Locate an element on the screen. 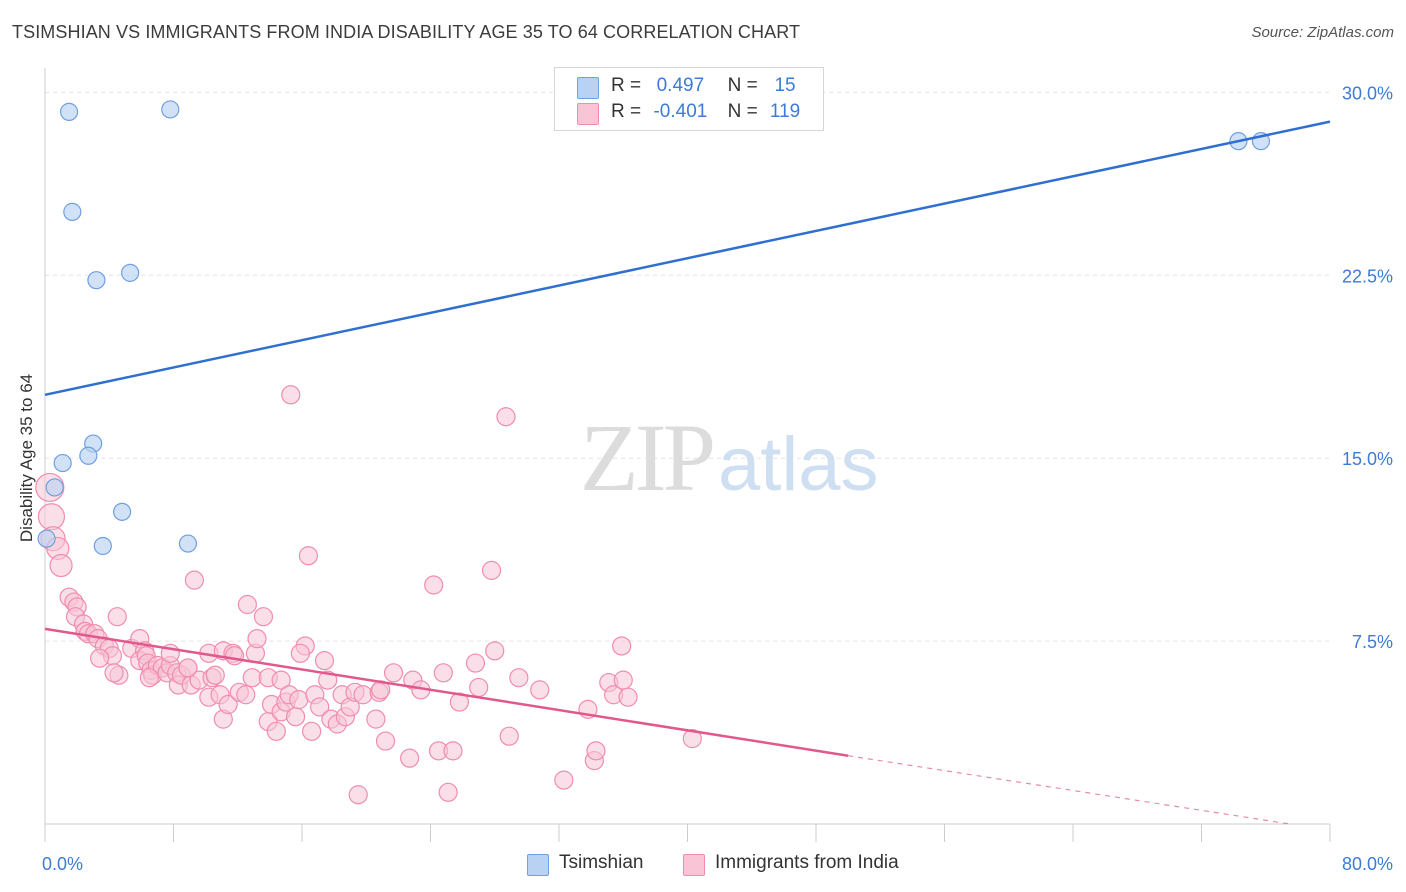  watermark: ZIP atlas is located at coordinates (729, 457).